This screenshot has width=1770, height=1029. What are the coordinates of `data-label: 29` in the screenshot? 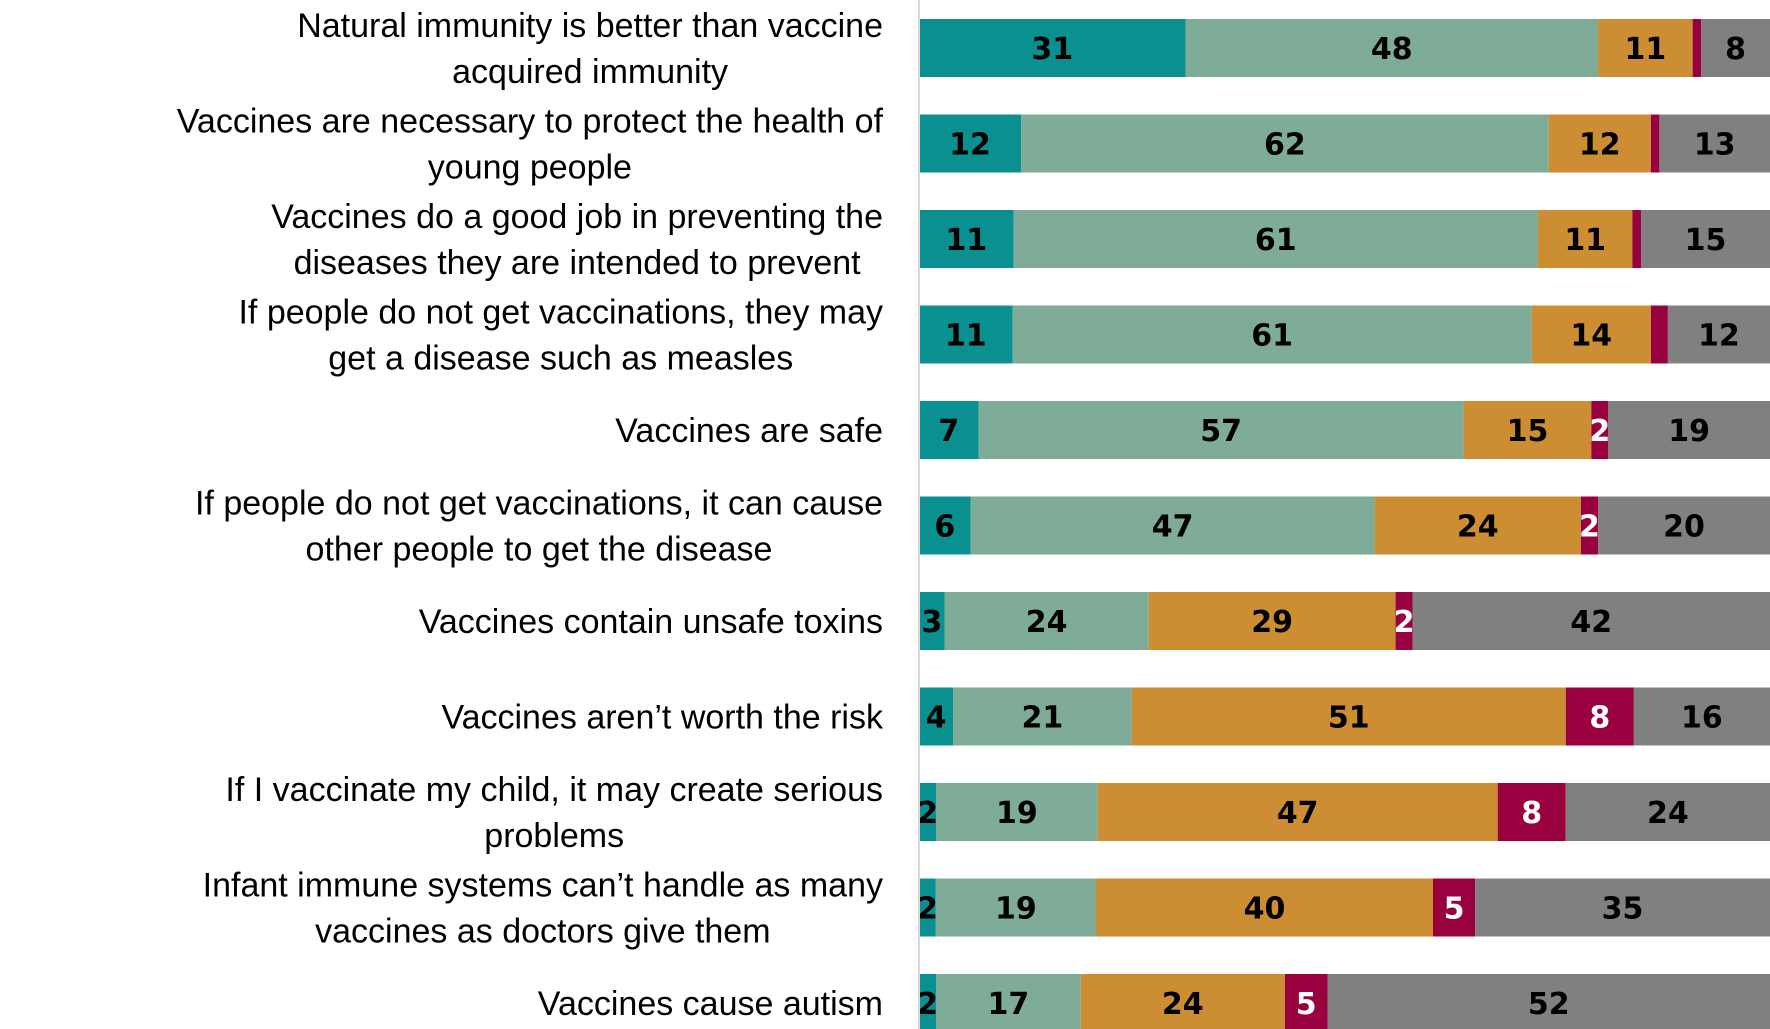 It's located at (1272, 622).